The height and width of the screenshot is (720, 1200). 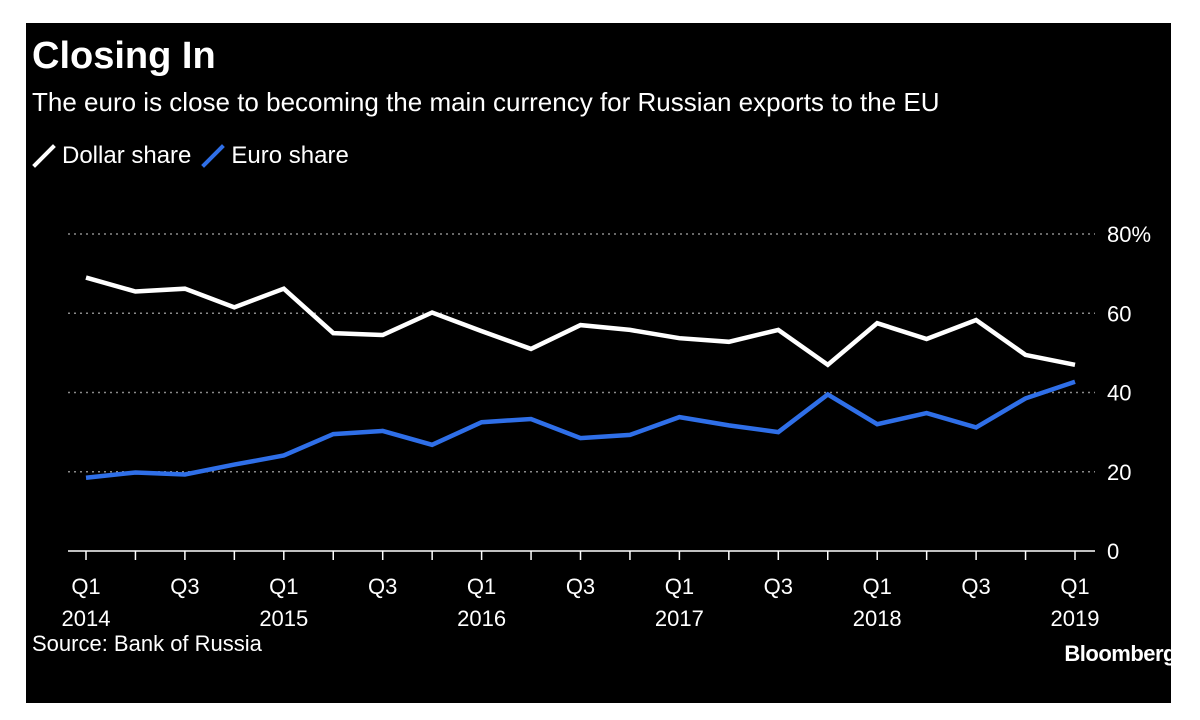 What do you see at coordinates (1075, 618) in the screenshot?
I see `x-tick-label: 2019` at bounding box center [1075, 618].